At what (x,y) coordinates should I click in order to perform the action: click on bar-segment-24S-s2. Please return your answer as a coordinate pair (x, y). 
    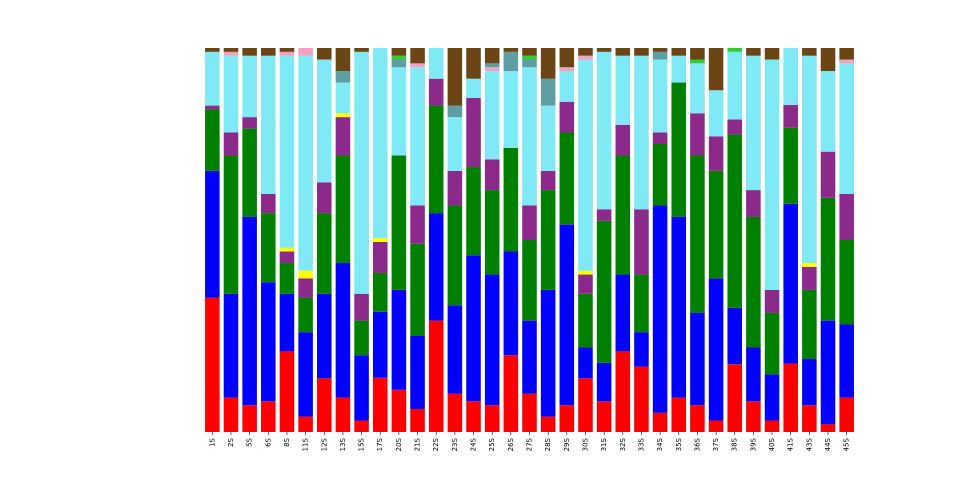
    Looking at the image, I should click on (473, 211).